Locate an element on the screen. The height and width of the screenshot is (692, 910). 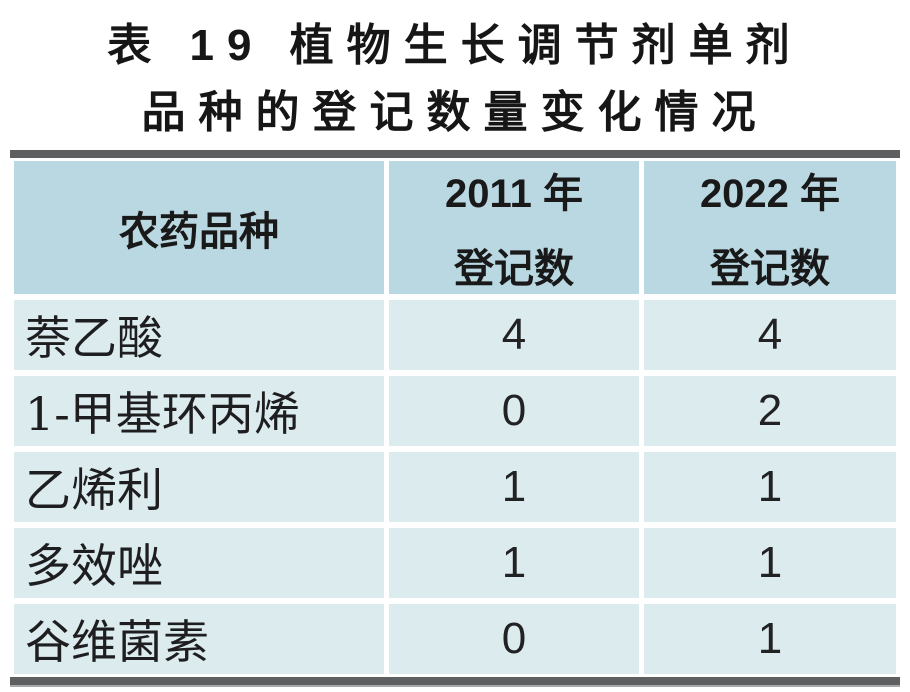
table-row-name: 谷维菌素 is located at coordinates (199, 639).